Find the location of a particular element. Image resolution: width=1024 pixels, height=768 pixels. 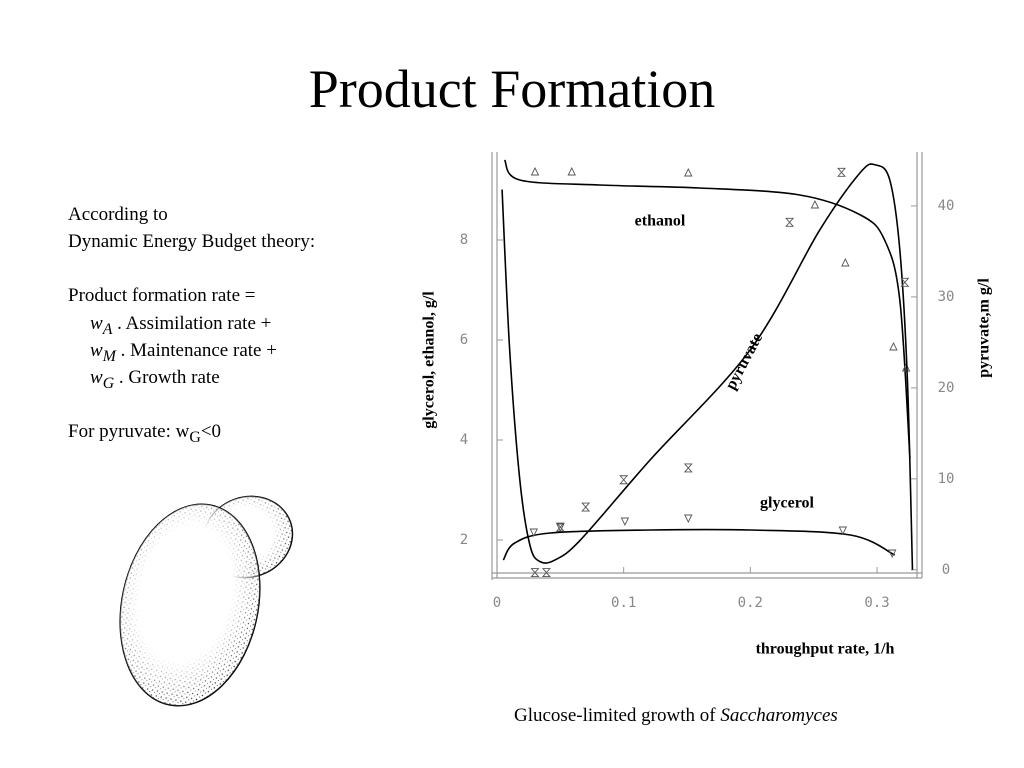

curve is located at coordinates (699, 544).